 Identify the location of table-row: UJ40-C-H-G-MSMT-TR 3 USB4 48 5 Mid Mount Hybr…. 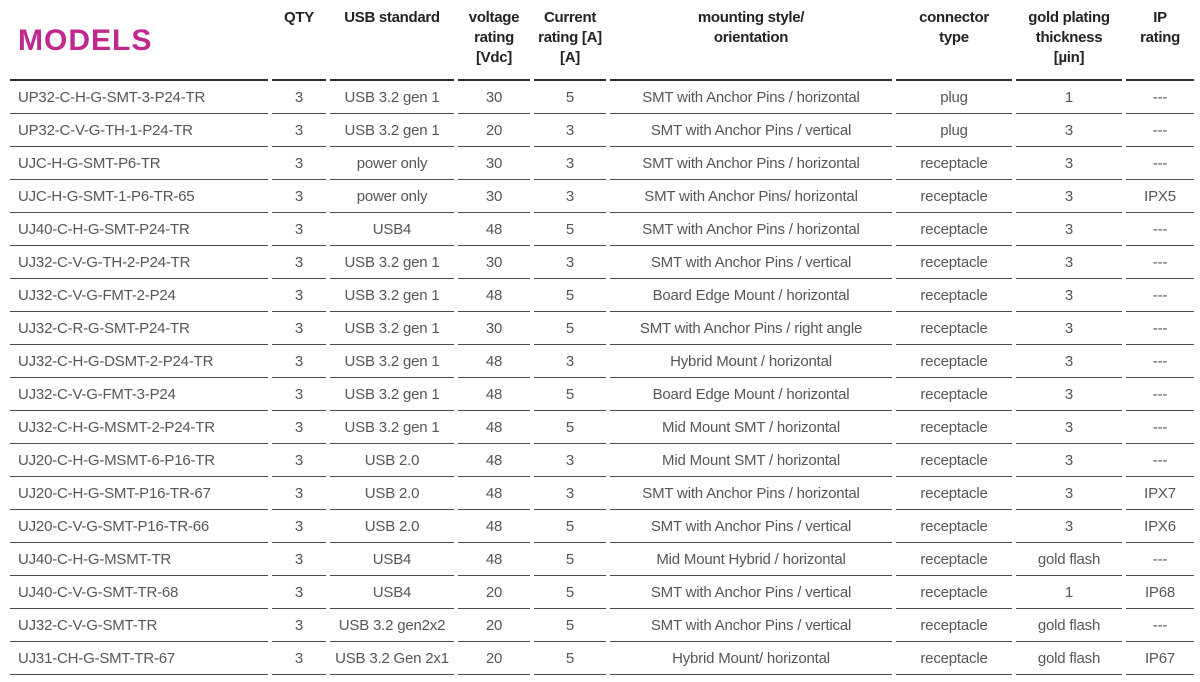
(602, 559).